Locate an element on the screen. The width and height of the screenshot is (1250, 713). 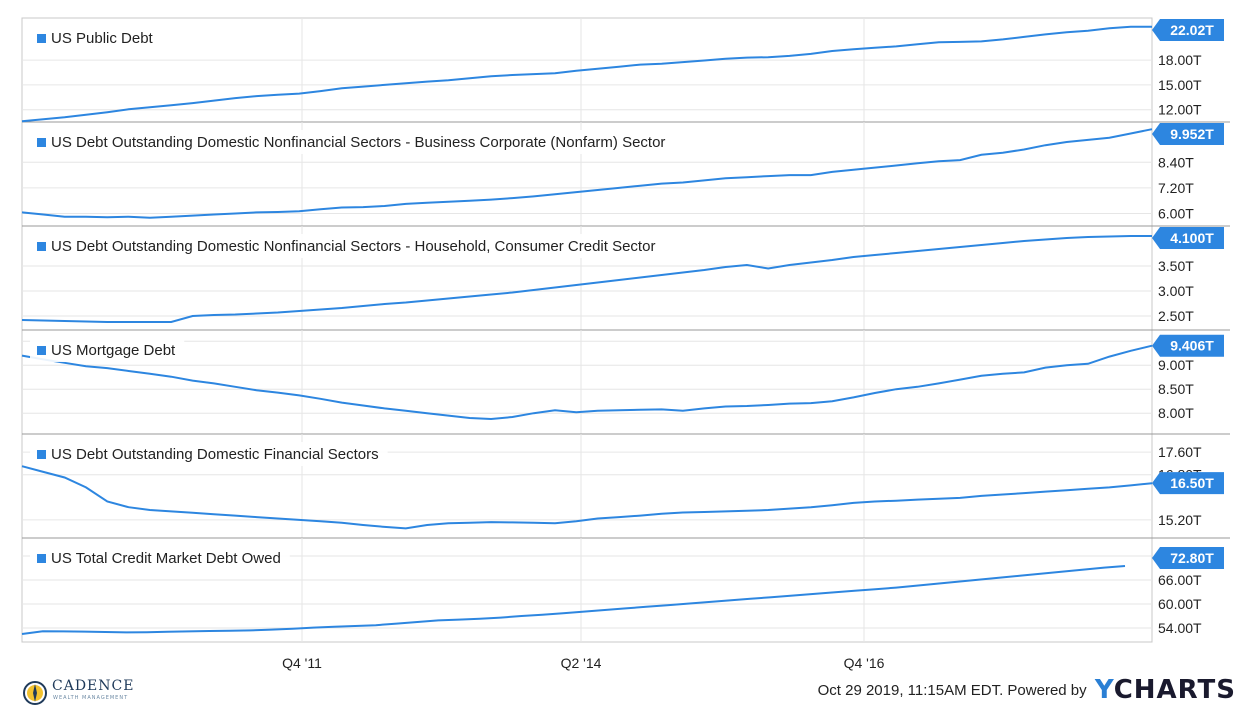
logo-word: CADENCE is located at coordinates (93, 686).